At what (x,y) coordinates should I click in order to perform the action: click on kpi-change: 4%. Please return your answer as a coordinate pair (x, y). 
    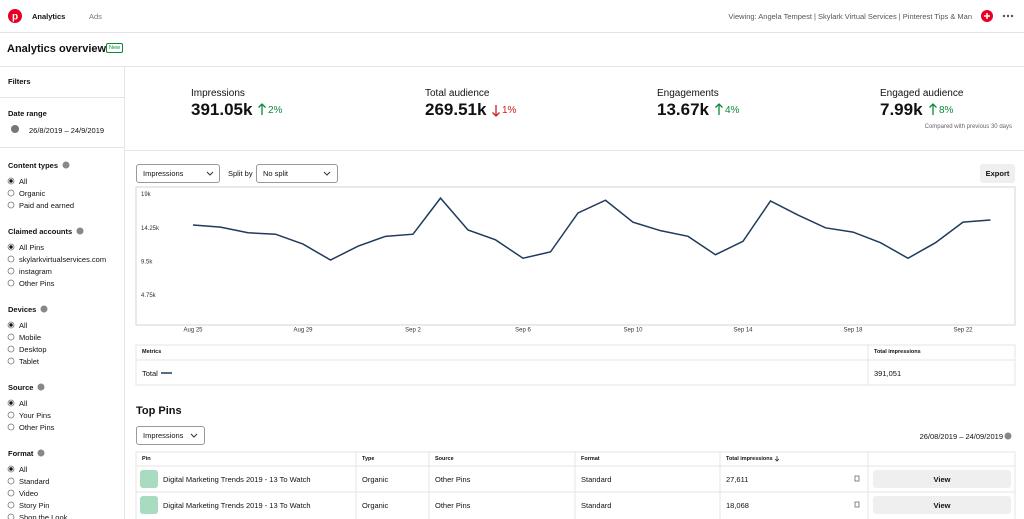
    Looking at the image, I should click on (732, 110).